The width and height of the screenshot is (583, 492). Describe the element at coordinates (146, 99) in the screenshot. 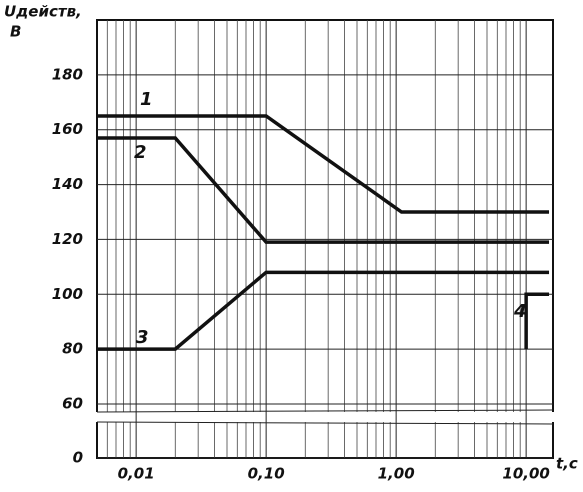

I see `series-label: 1` at that location.